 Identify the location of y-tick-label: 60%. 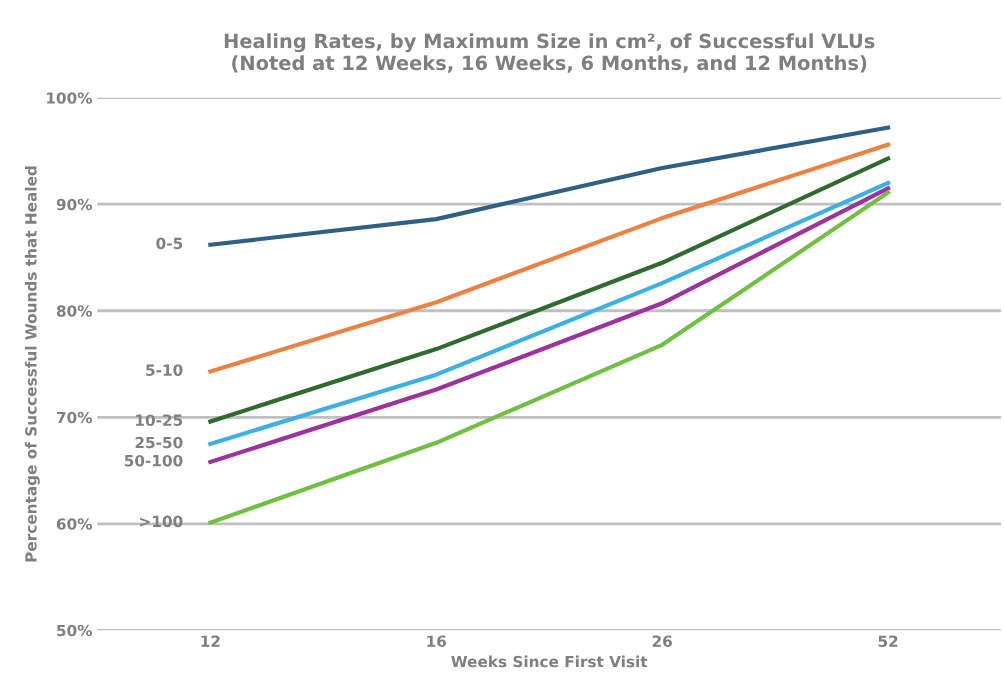
(74, 524).